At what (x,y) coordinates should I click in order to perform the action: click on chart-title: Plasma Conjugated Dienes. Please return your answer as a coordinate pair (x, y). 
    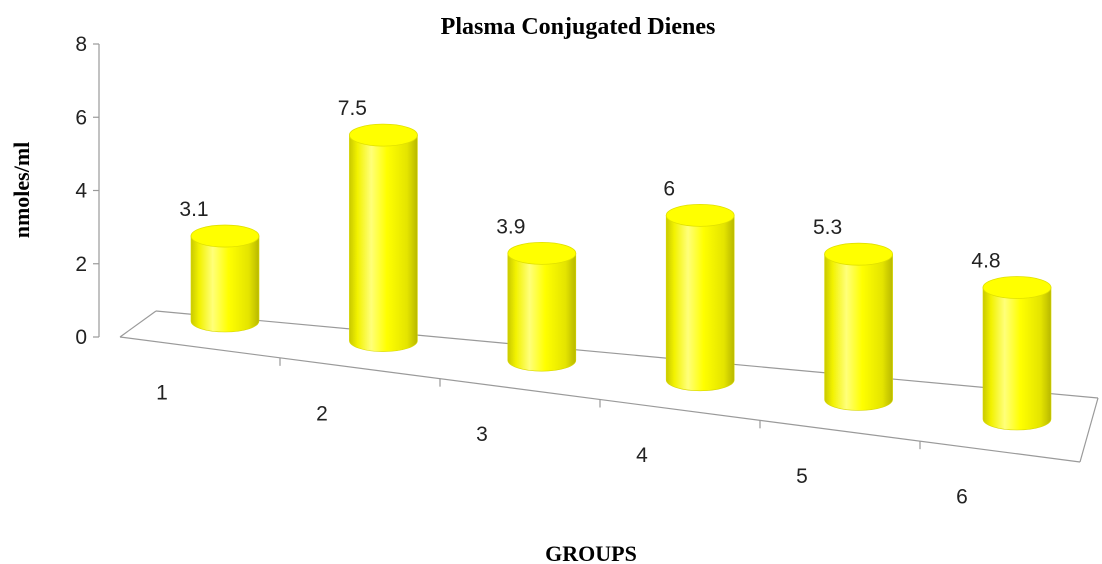
    Looking at the image, I should click on (578, 27).